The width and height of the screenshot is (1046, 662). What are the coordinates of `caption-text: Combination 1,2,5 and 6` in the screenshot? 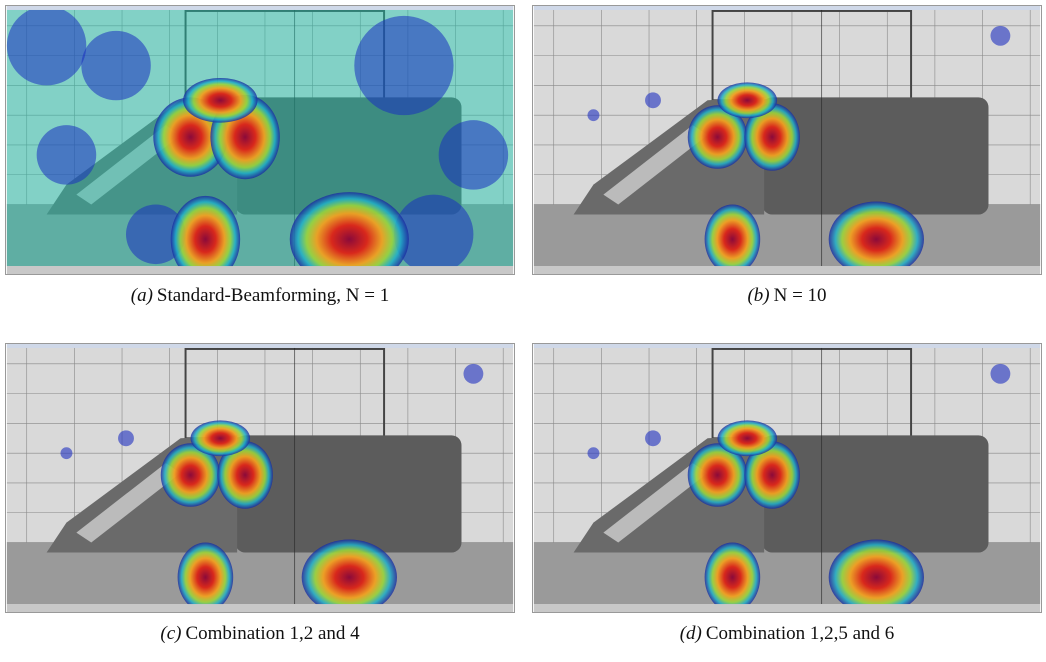 It's located at (800, 633).